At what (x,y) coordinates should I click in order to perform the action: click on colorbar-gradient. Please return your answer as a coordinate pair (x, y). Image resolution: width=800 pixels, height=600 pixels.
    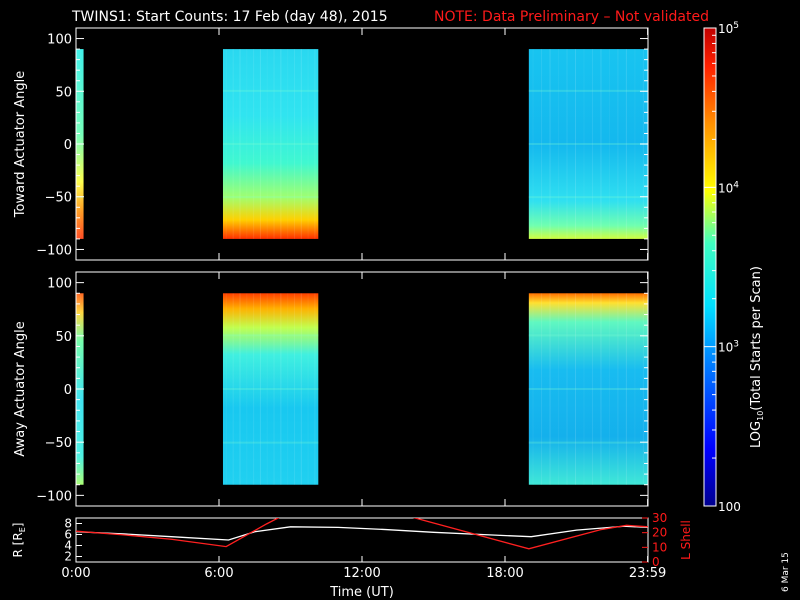
    Looking at the image, I should click on (710, 267).